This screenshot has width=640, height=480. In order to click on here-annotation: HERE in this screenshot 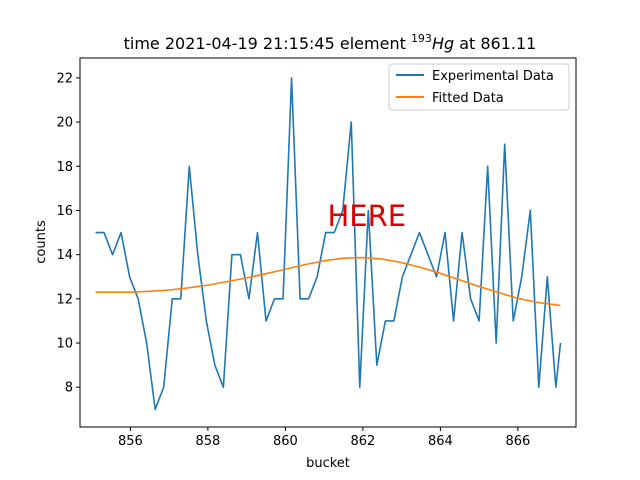, I will do `click(366, 216)`.